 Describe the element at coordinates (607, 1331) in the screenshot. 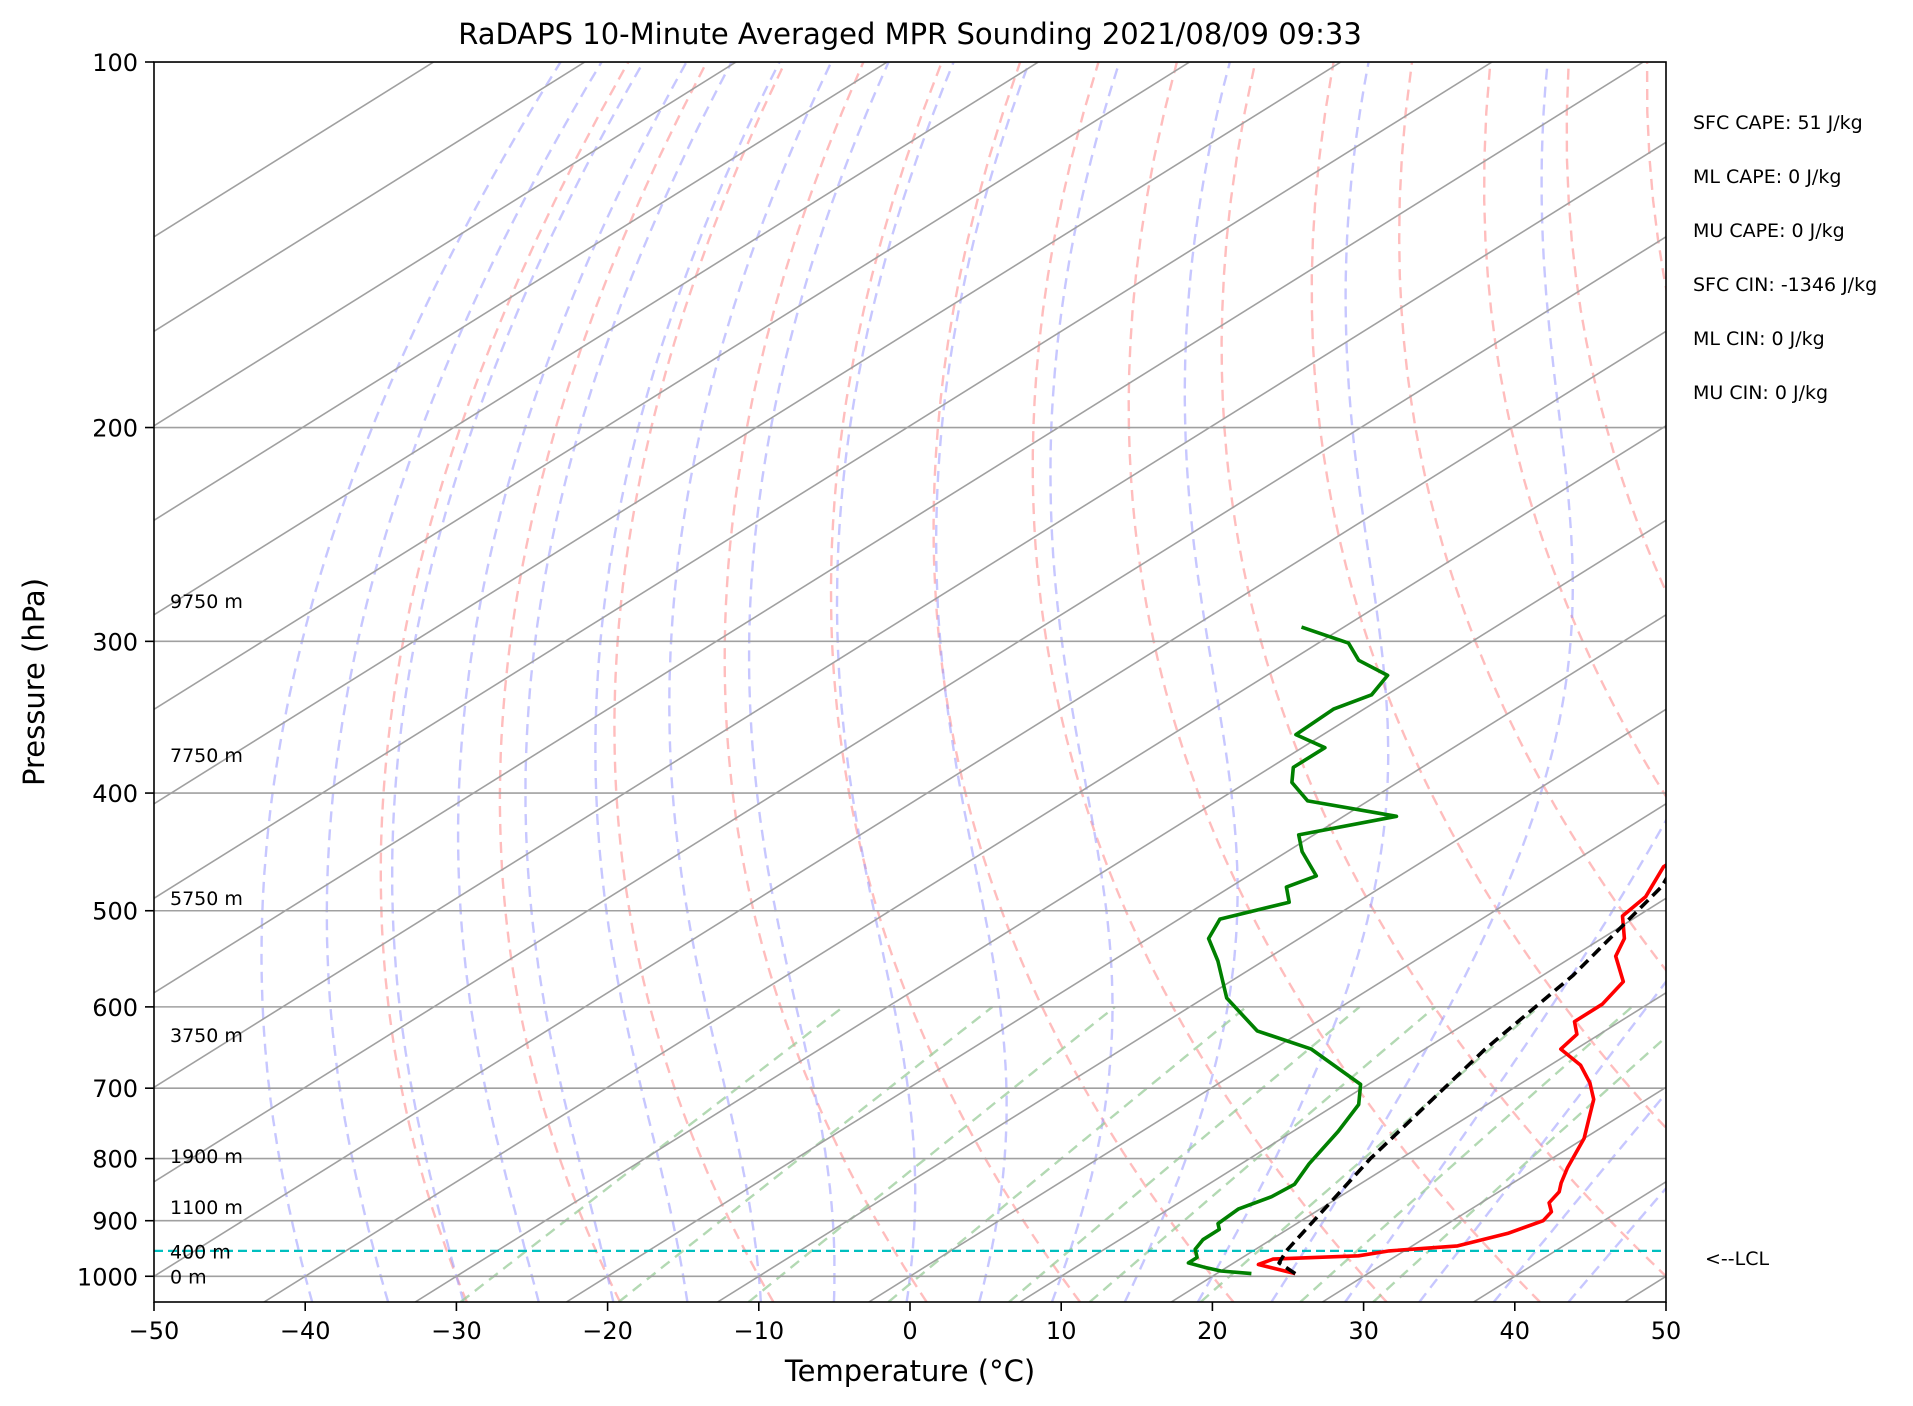

I see `x-tick-label: −20` at that location.